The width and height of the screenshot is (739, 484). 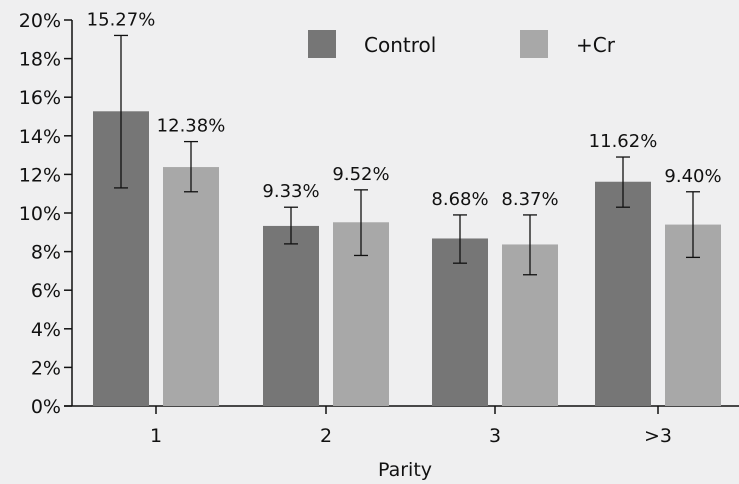 What do you see at coordinates (360, 174) in the screenshot?
I see `data-label: 9.52%` at bounding box center [360, 174].